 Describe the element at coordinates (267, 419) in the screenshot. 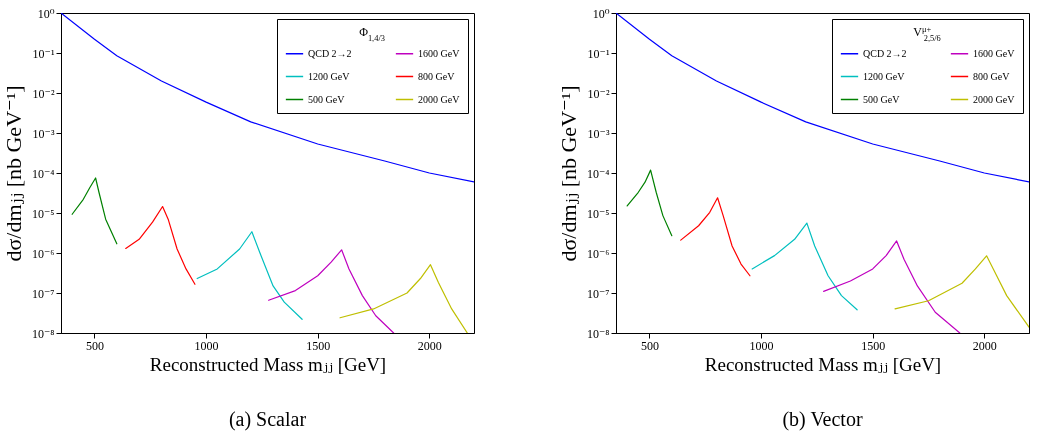

I see `text: (a) Scalar` at that location.